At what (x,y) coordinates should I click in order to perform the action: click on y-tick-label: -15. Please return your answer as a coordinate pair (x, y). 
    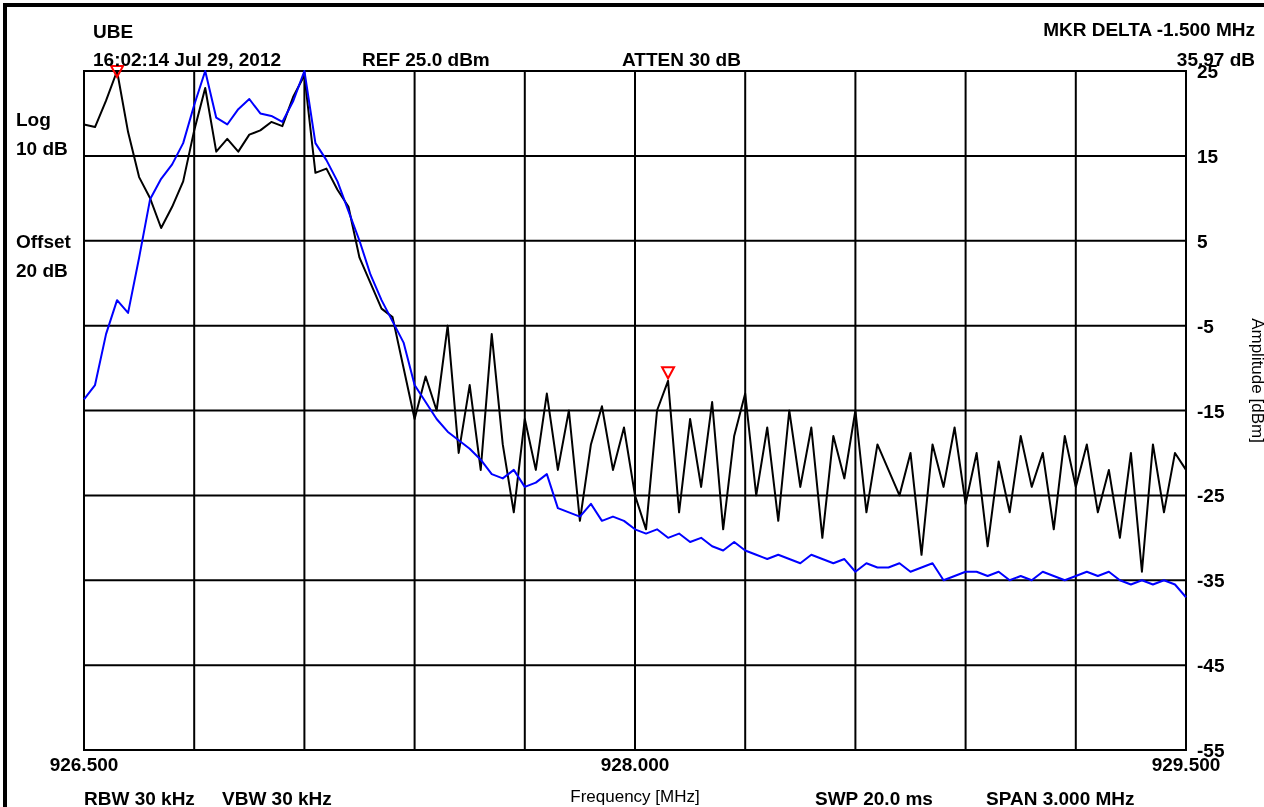
    Looking at the image, I should click on (1211, 411).